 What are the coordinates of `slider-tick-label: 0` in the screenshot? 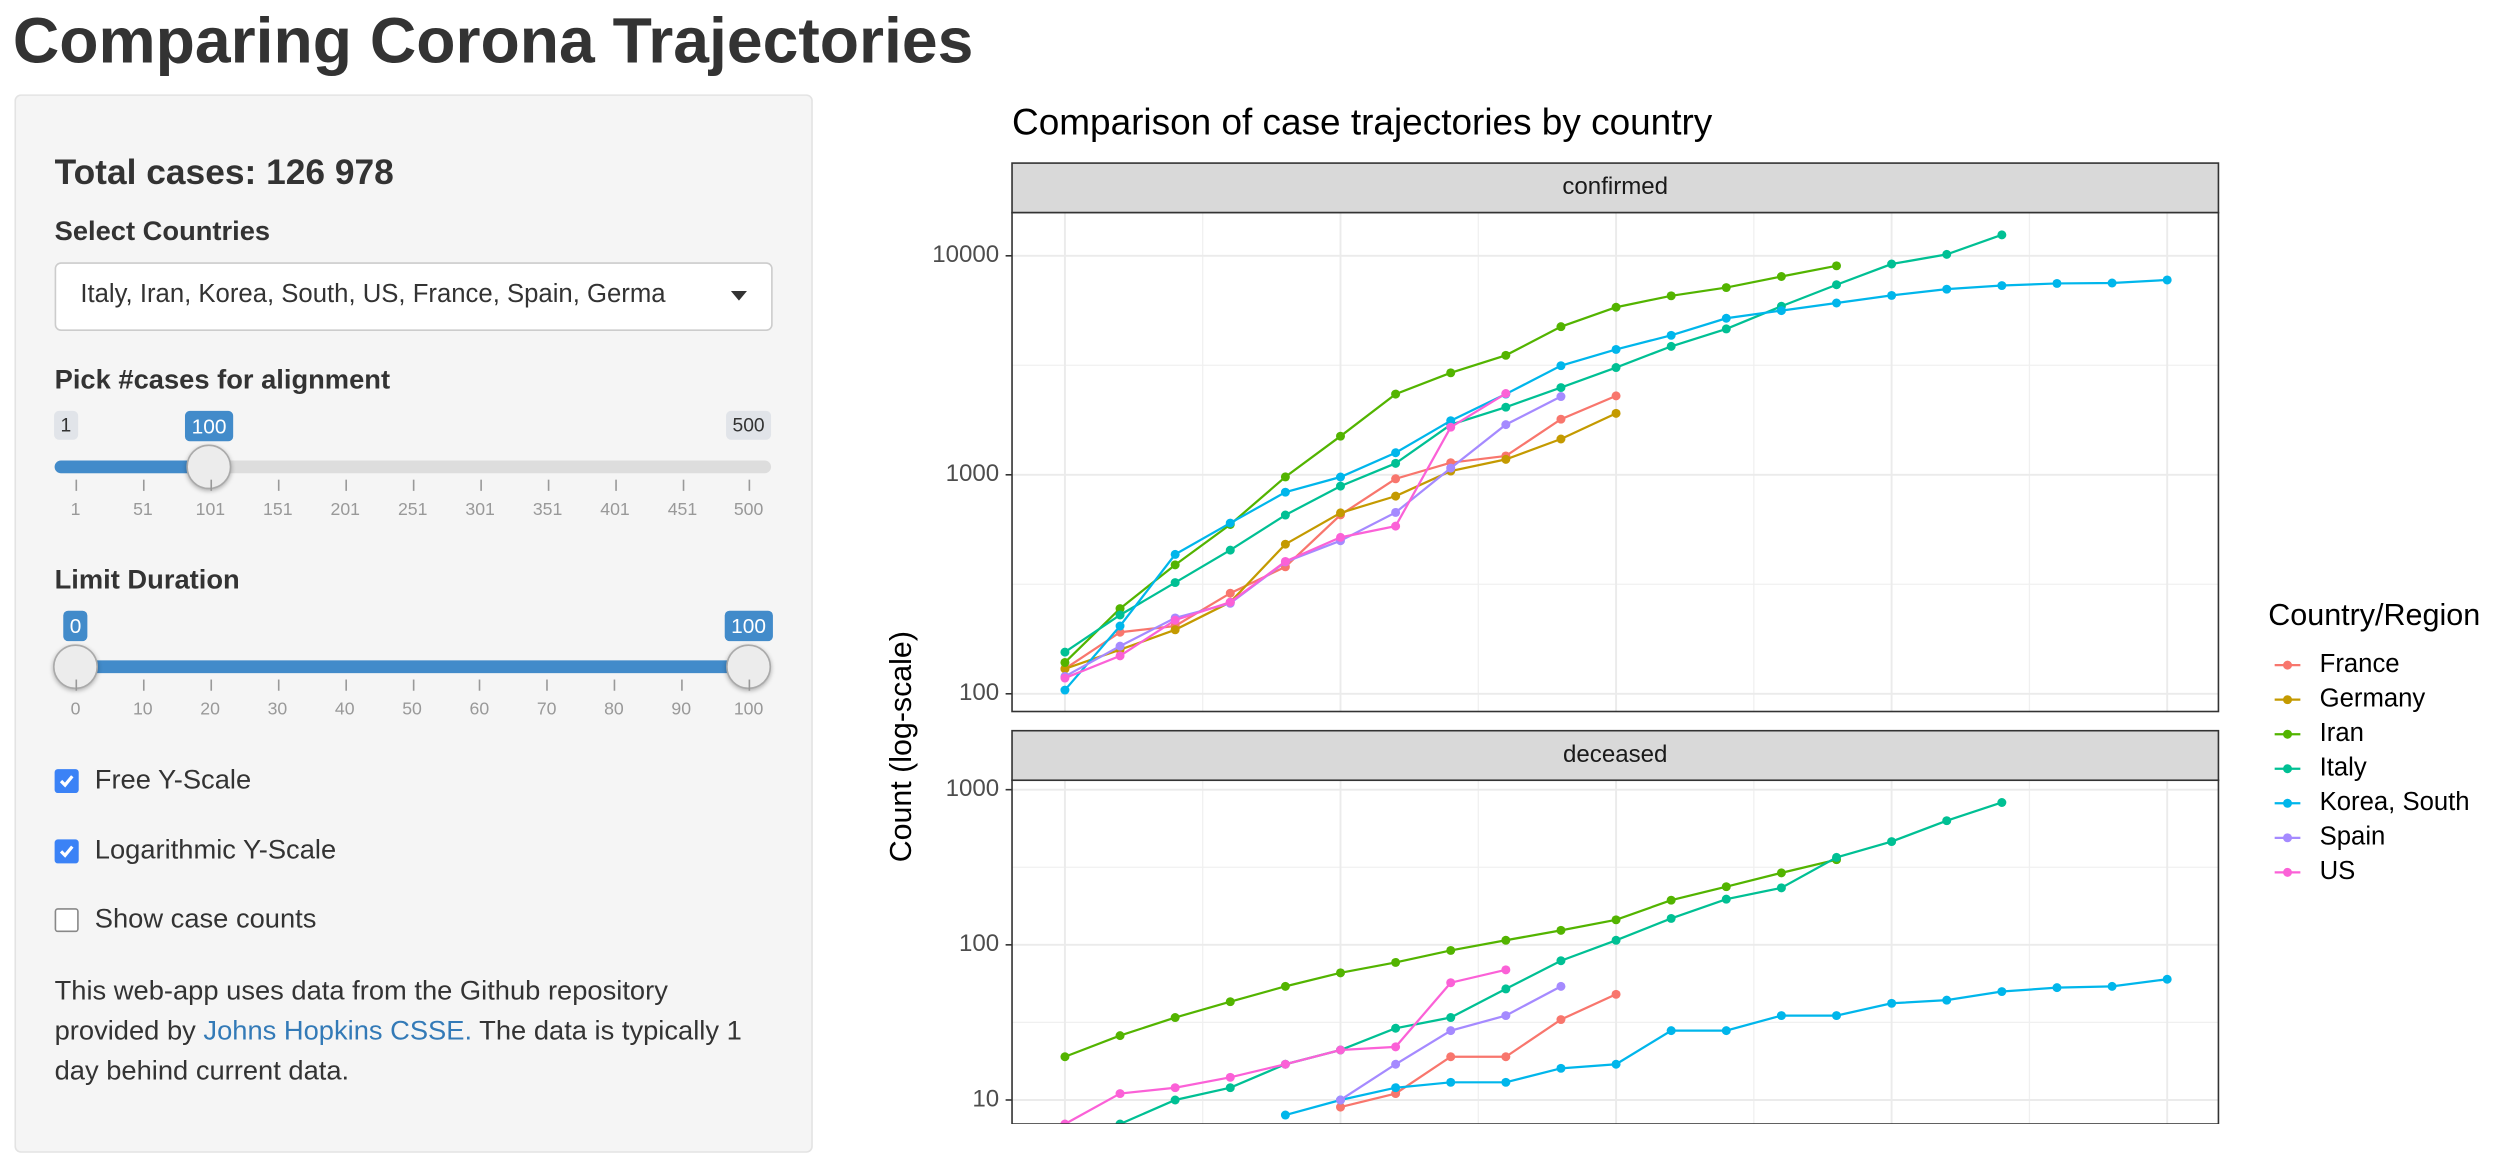 It's located at (75, 710).